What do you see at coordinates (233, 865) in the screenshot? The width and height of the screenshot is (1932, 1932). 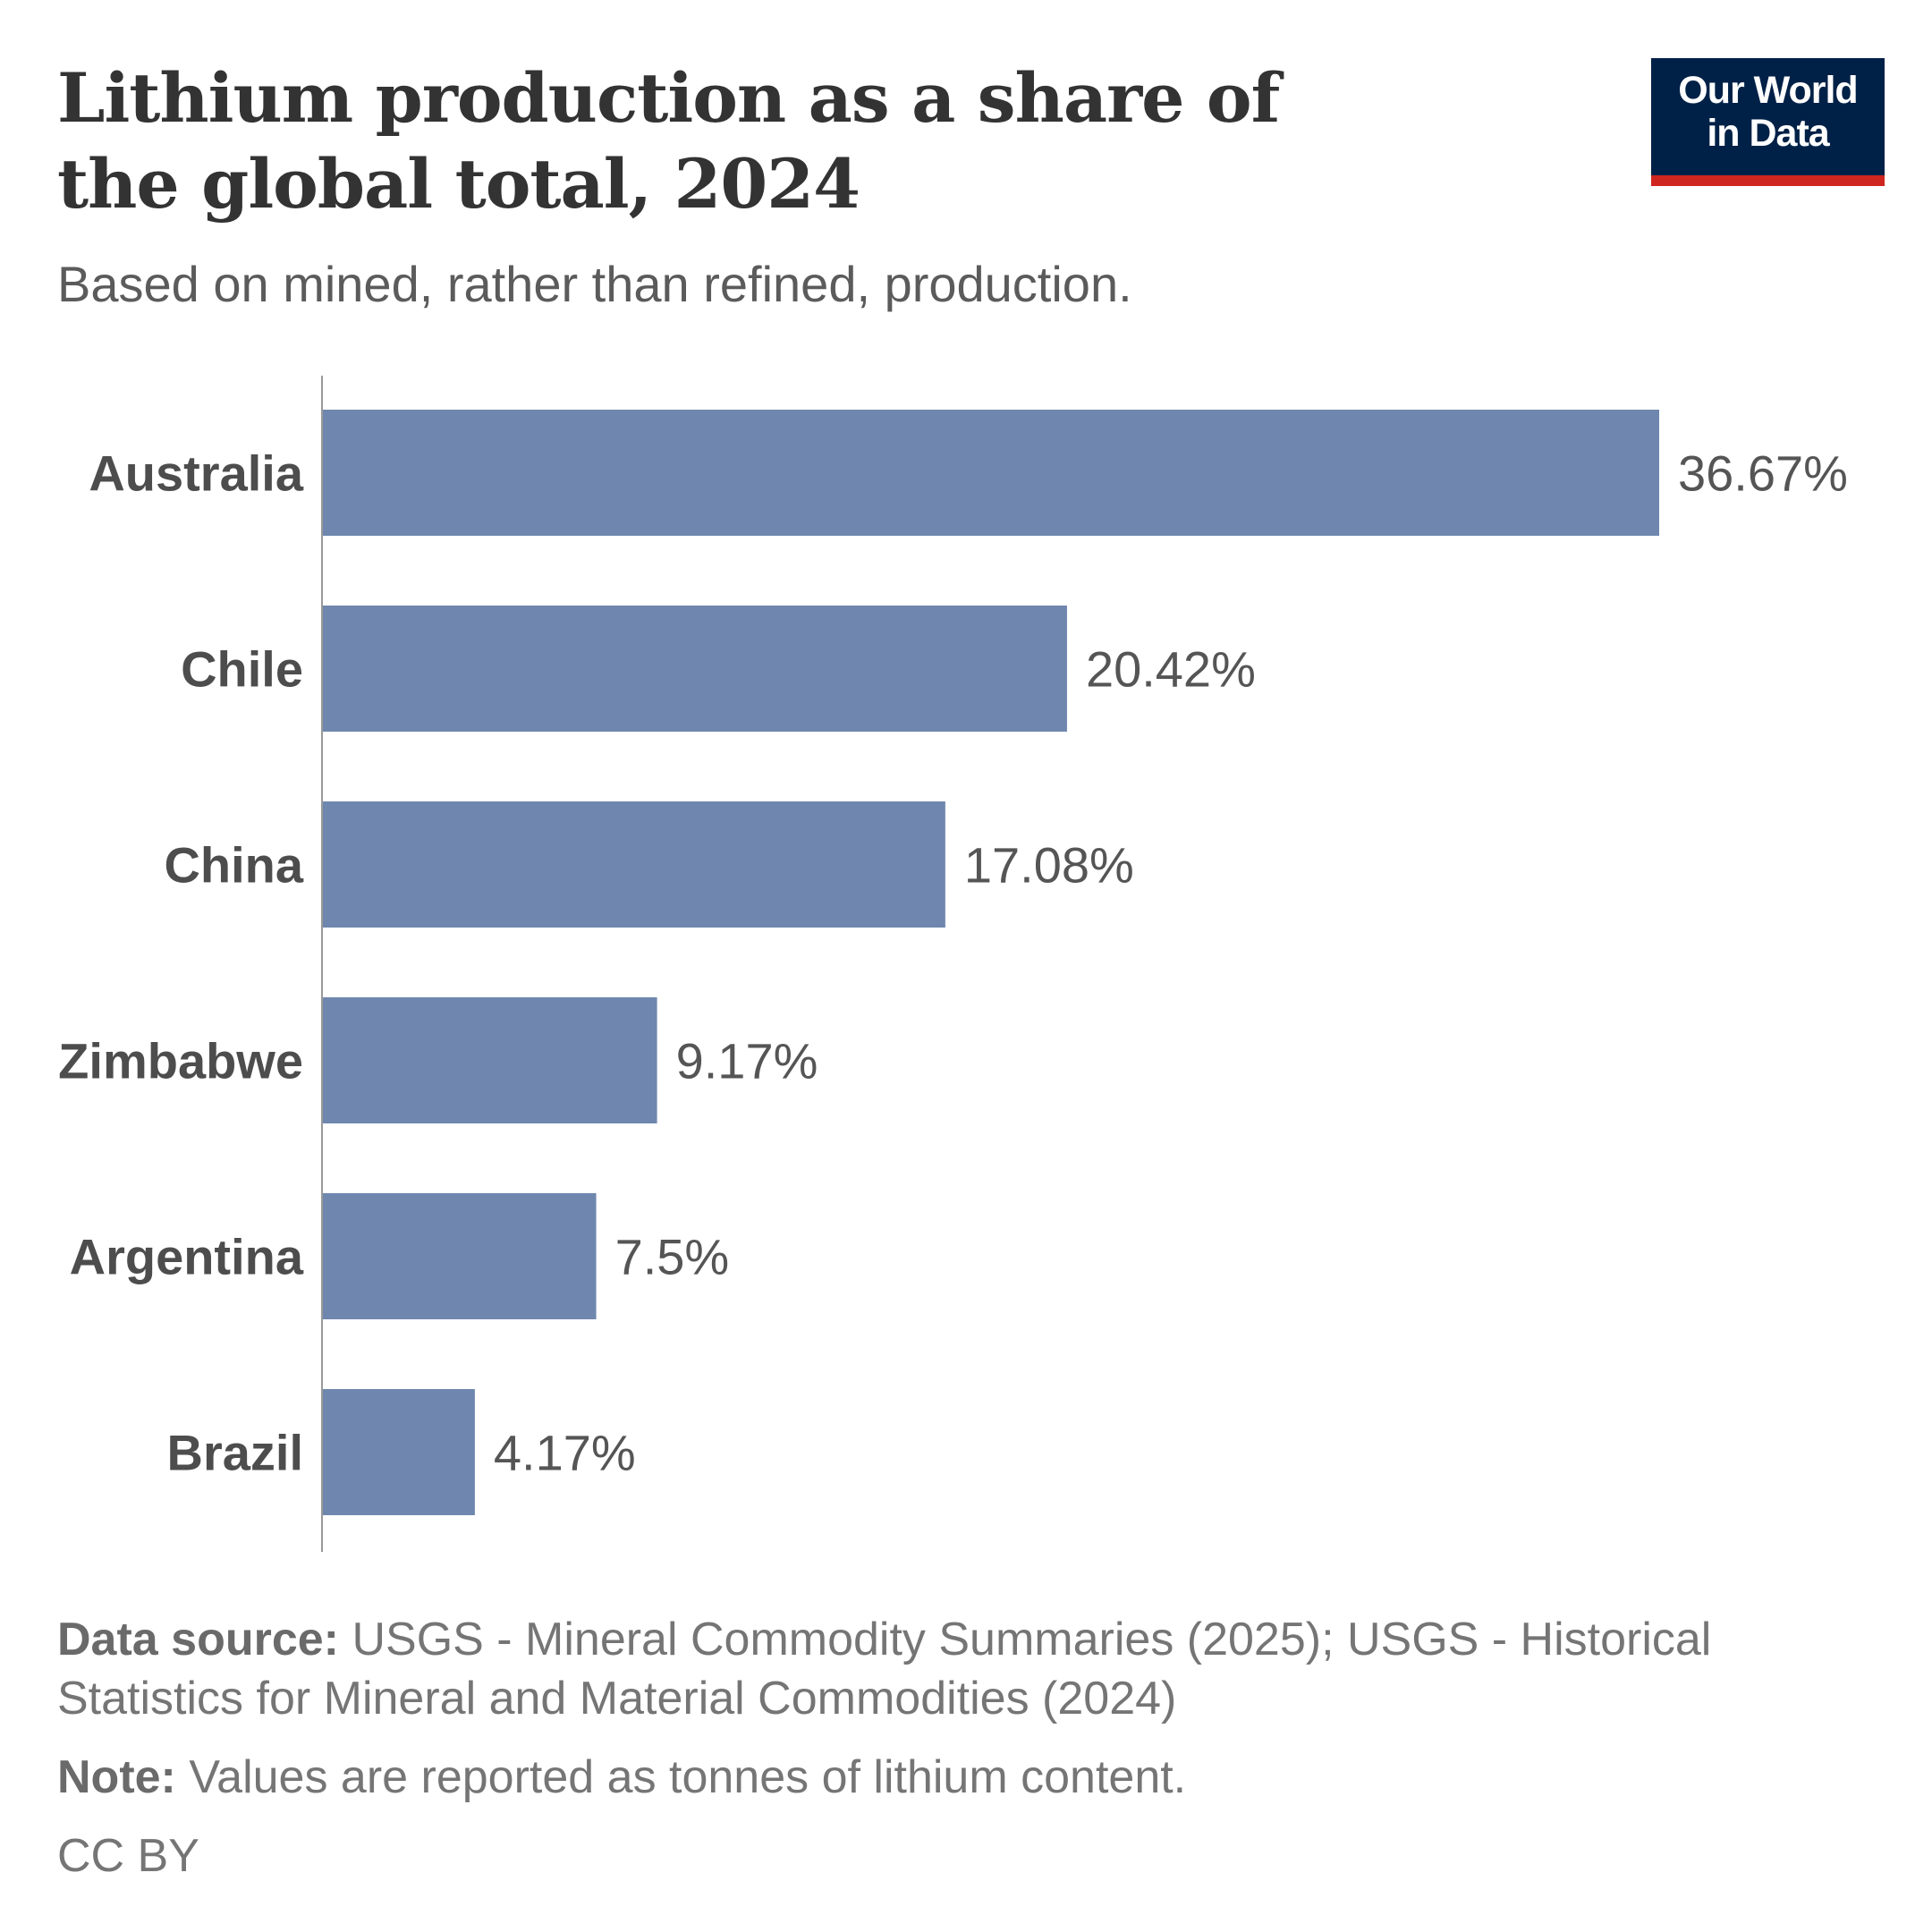 I see `category-label: China` at bounding box center [233, 865].